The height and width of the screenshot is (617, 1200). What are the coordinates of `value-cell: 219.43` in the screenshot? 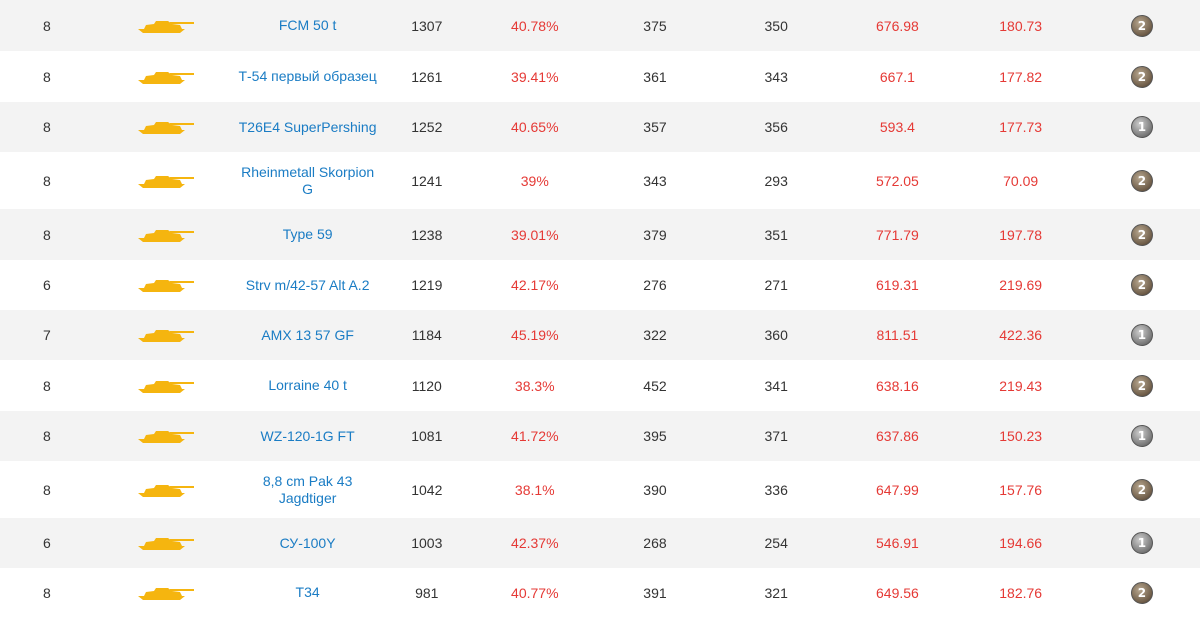 It's located at (1020, 385).